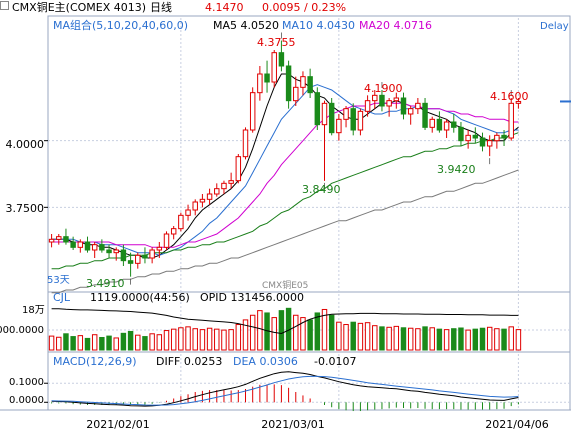  Describe the element at coordinates (120, 25) in the screenshot. I see `ma-legend-label: MA组合(5,10,20,40,60,0)` at that location.